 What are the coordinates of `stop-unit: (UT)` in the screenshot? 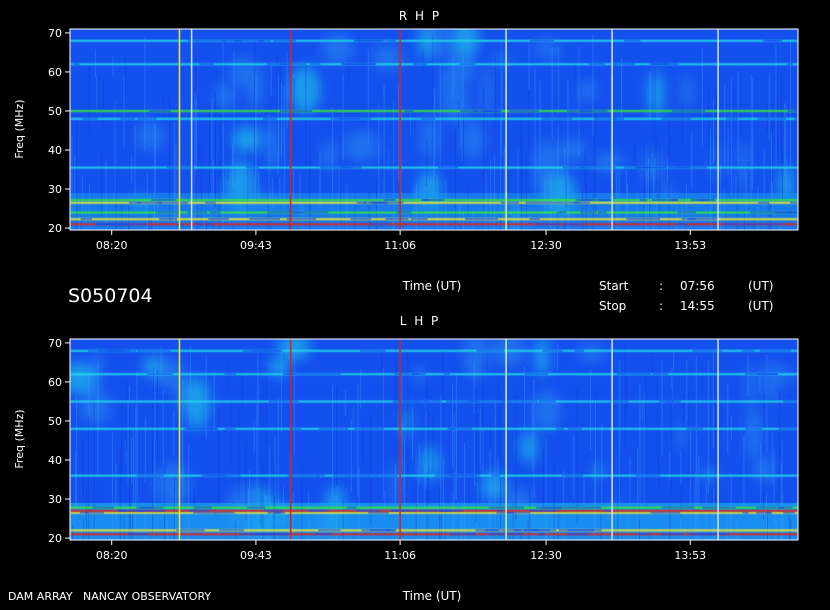 It's located at (760, 306).